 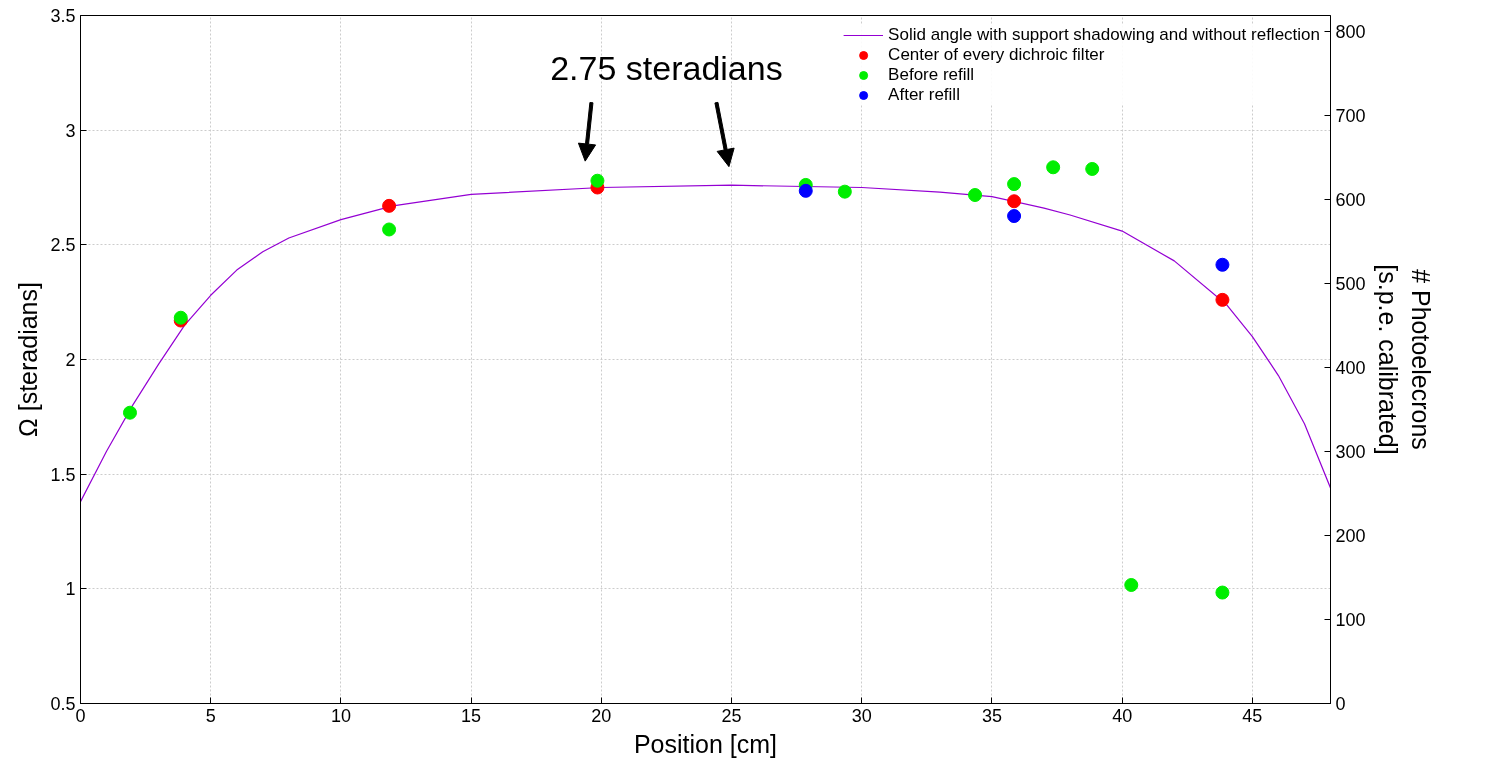 What do you see at coordinates (63, 704) in the screenshot?
I see `y-tick-label: 0.5` at bounding box center [63, 704].